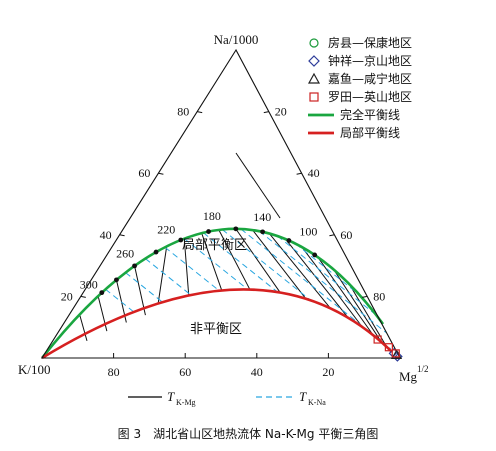 Image resolution: width=496 pixels, height=451 pixels. What do you see at coordinates (183, 112) in the screenshot?
I see `left-tick-label-80: 80` at bounding box center [183, 112].